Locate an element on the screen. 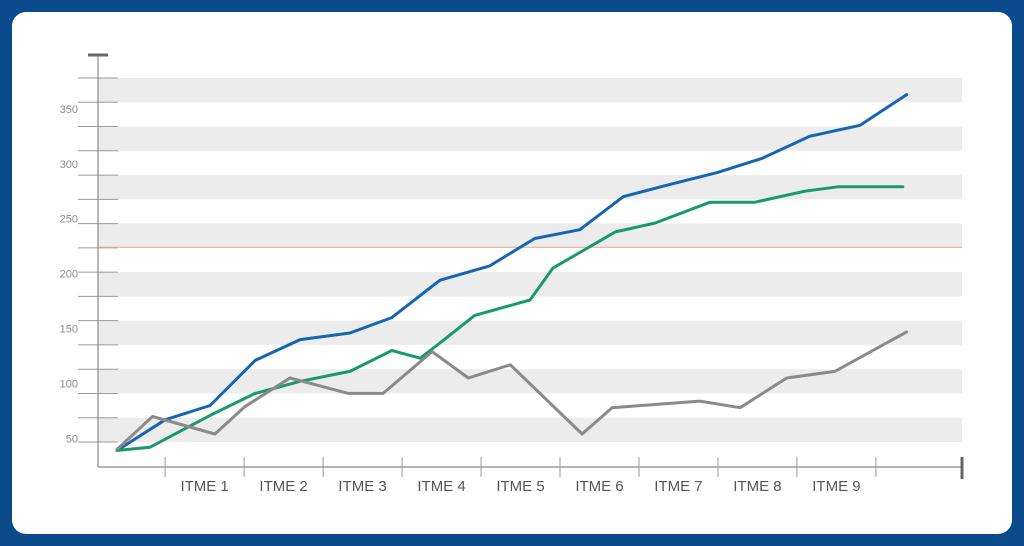 This screenshot has width=1024, height=546. x-tick-label: ITME 4 is located at coordinates (441, 486).